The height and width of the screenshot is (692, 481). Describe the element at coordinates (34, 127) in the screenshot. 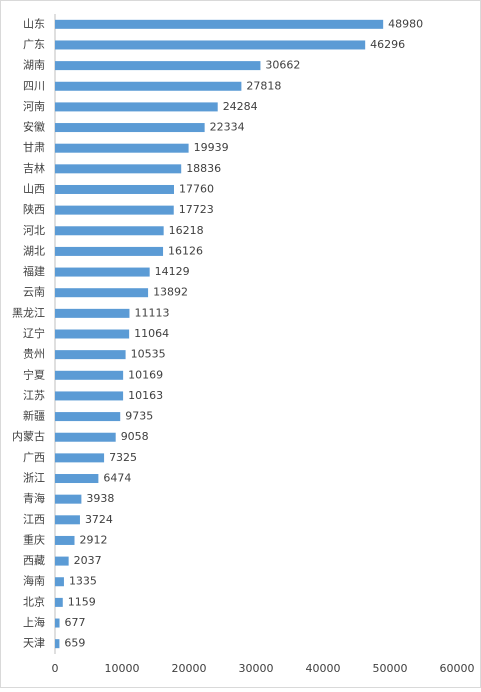

I see `y-tick-label: 安徽` at that location.